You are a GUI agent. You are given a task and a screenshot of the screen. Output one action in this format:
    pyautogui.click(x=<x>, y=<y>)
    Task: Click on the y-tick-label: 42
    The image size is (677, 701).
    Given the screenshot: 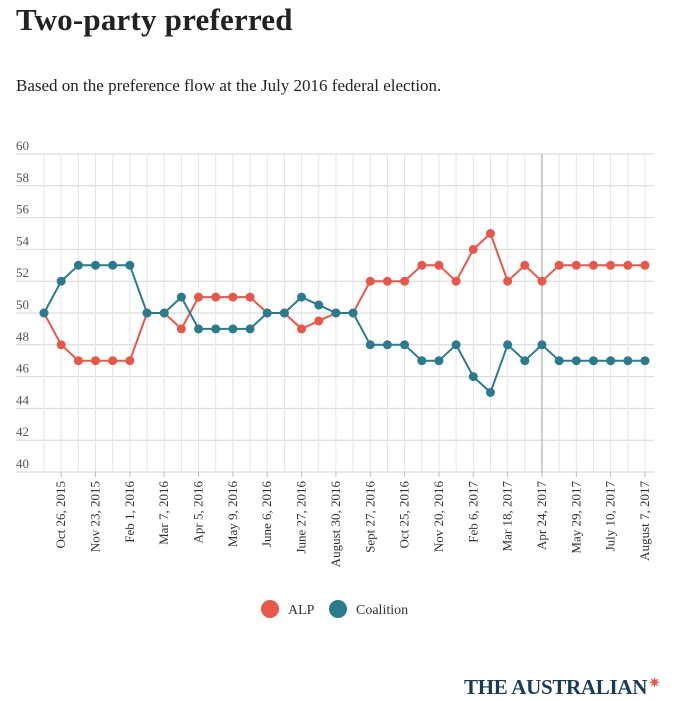 What is the action you would take?
    pyautogui.click(x=22, y=431)
    